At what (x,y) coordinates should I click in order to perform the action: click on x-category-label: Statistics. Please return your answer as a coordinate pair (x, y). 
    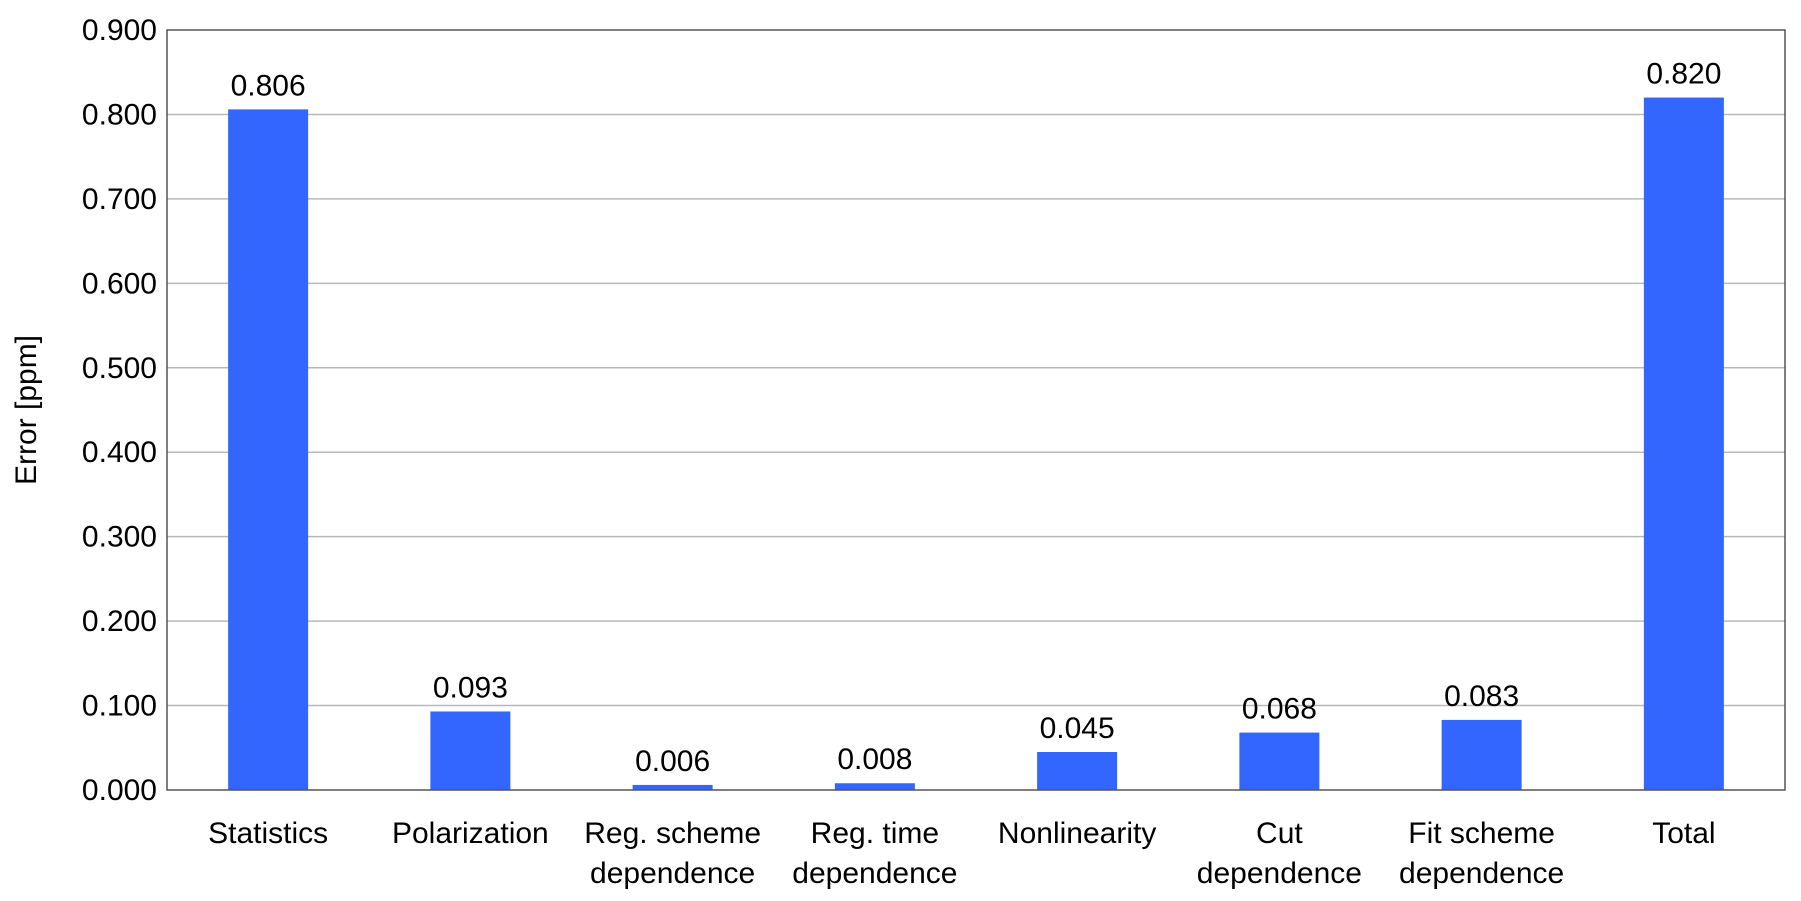
    Looking at the image, I should click on (268, 833).